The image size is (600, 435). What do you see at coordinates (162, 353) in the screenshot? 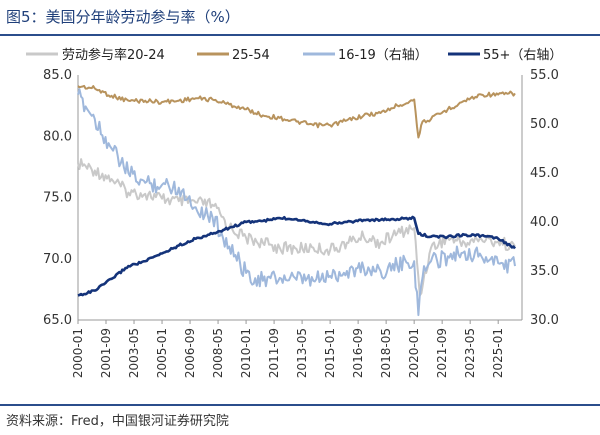
I see `x-tick-label: 2005-01` at bounding box center [162, 353].